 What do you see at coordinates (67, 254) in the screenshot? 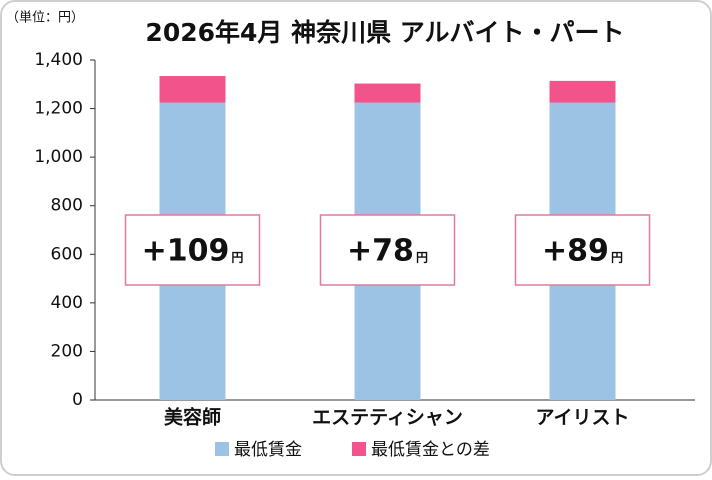
I see `y-tick-label: 600` at bounding box center [67, 254].